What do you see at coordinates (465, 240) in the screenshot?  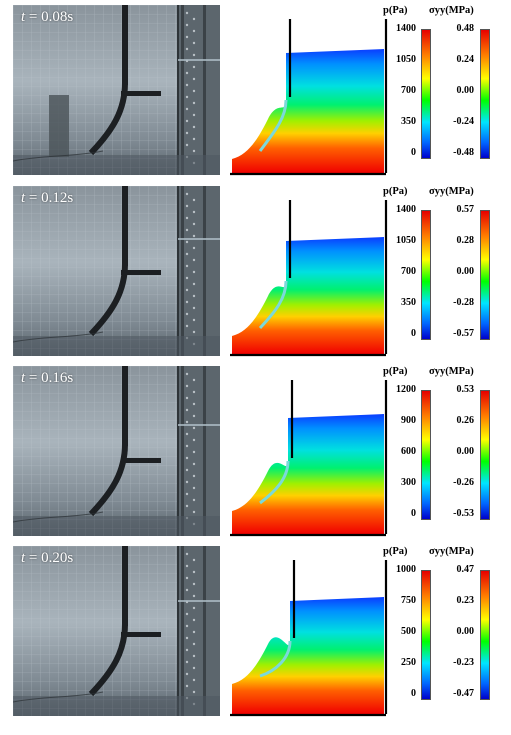 I see `stress-tick-label: 0.28` at bounding box center [465, 240].